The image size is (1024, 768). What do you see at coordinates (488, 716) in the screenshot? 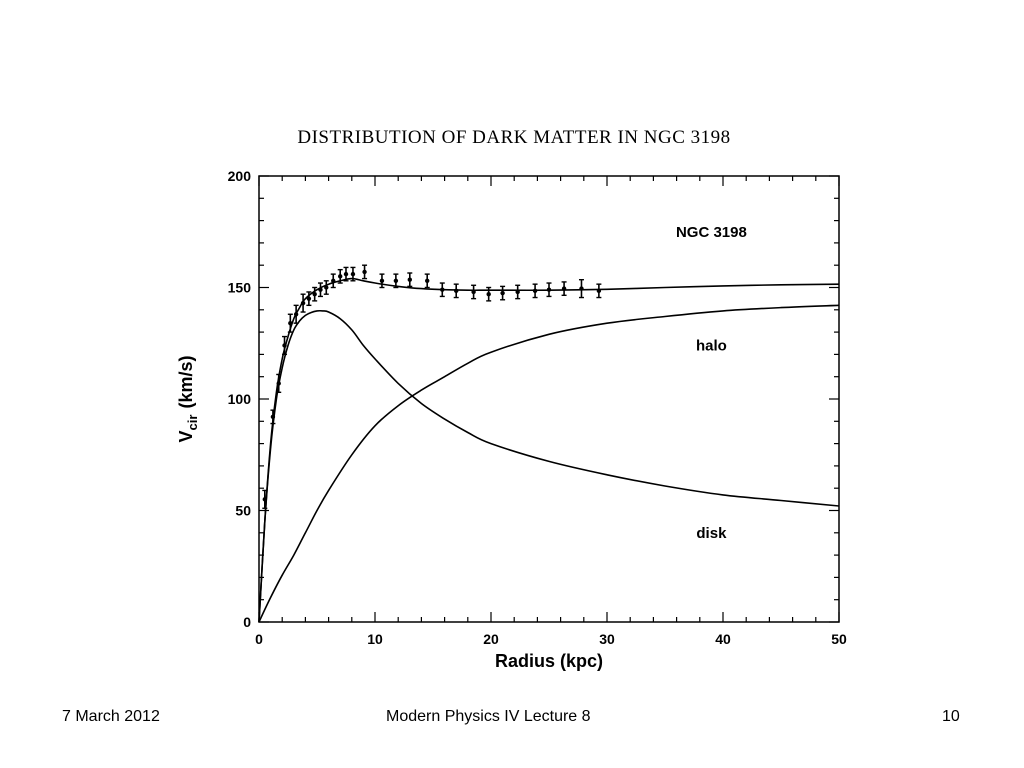
I see `footer-title: Modern Physics IV Lecture 8` at bounding box center [488, 716].